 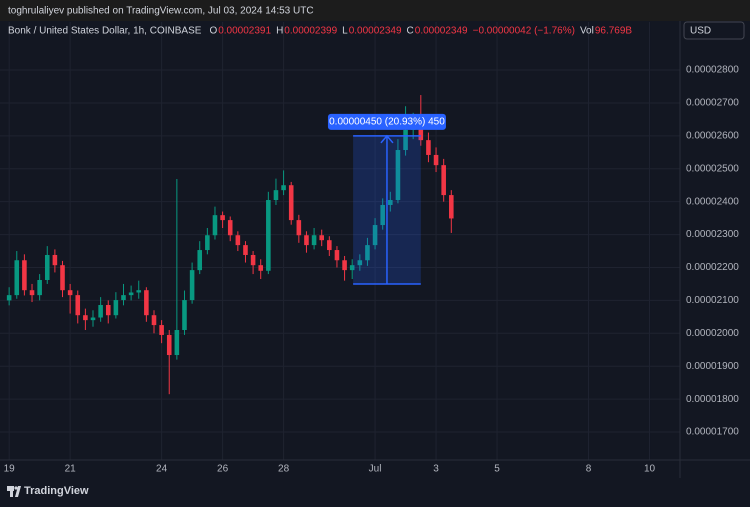 What do you see at coordinates (279, 31) in the screenshot?
I see `legend-key: H` at bounding box center [279, 31].